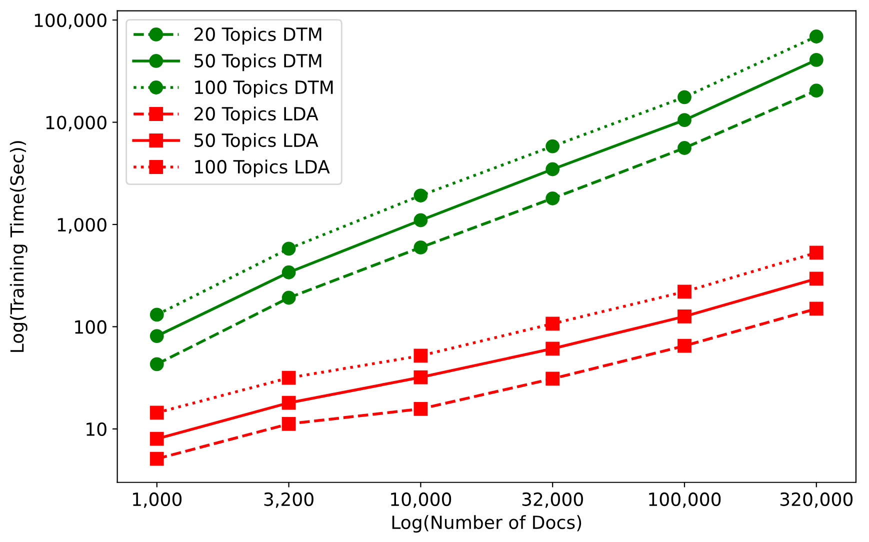  I want to click on y-tick-label: 10,000, so click(76, 124).